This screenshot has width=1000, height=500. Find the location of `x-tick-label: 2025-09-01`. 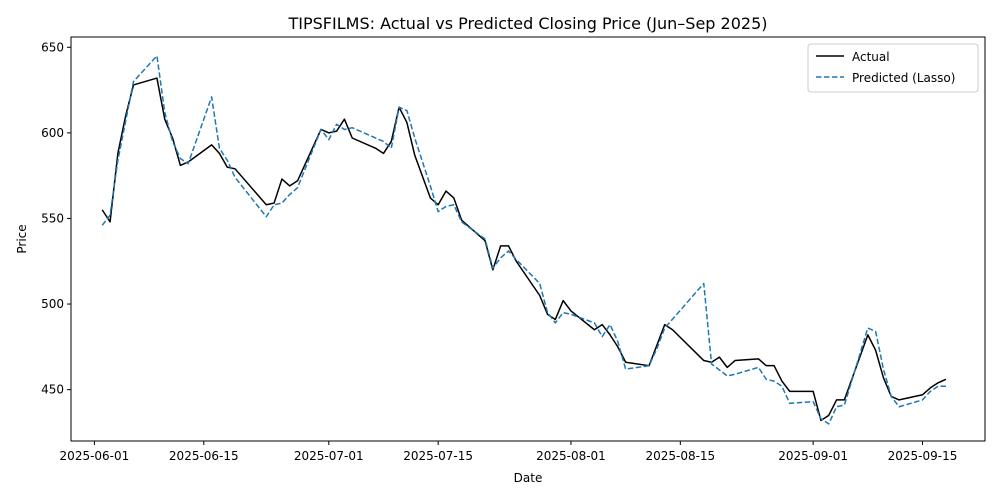

x-tick-label: 2025-09-01 is located at coordinates (813, 456).